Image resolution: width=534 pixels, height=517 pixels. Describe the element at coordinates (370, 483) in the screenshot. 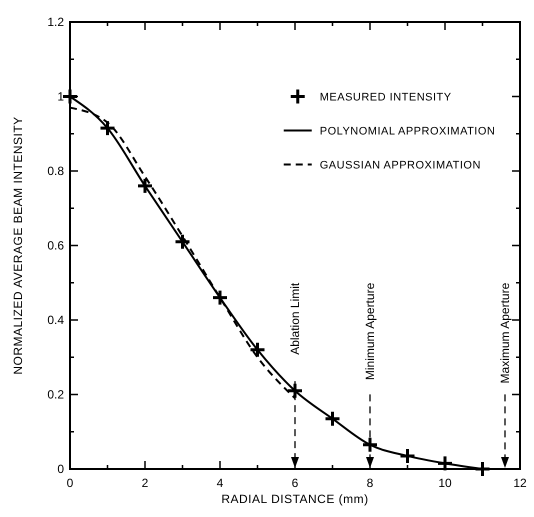

I see `x-tick-label: 8` at that location.